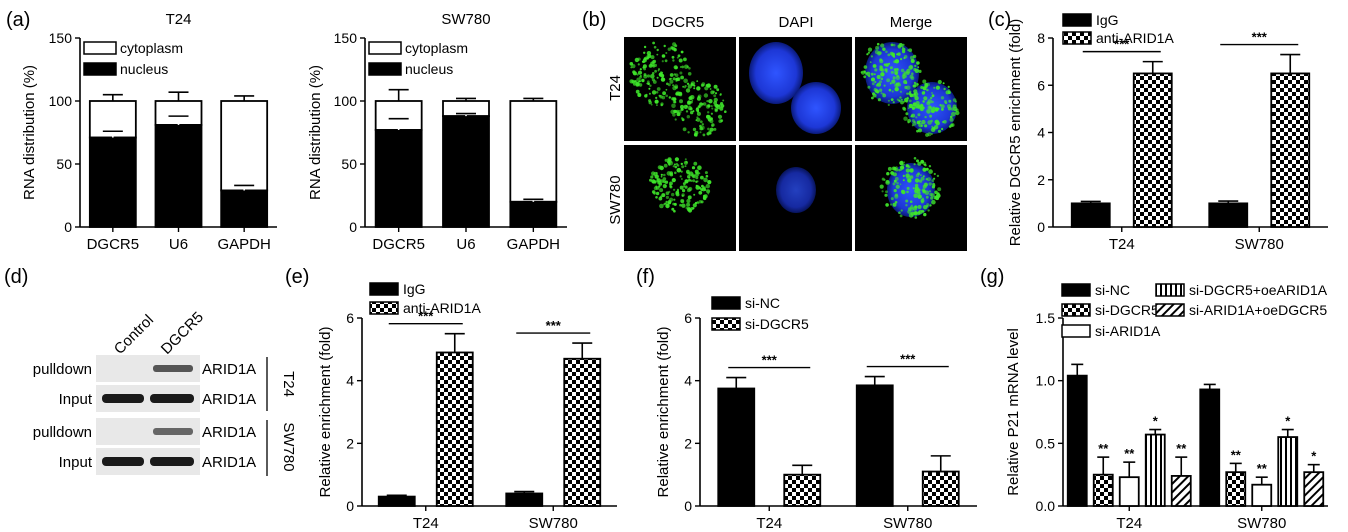  Describe the element at coordinates (61, 101) in the screenshot. I see `y-tick-label: 100` at that location.